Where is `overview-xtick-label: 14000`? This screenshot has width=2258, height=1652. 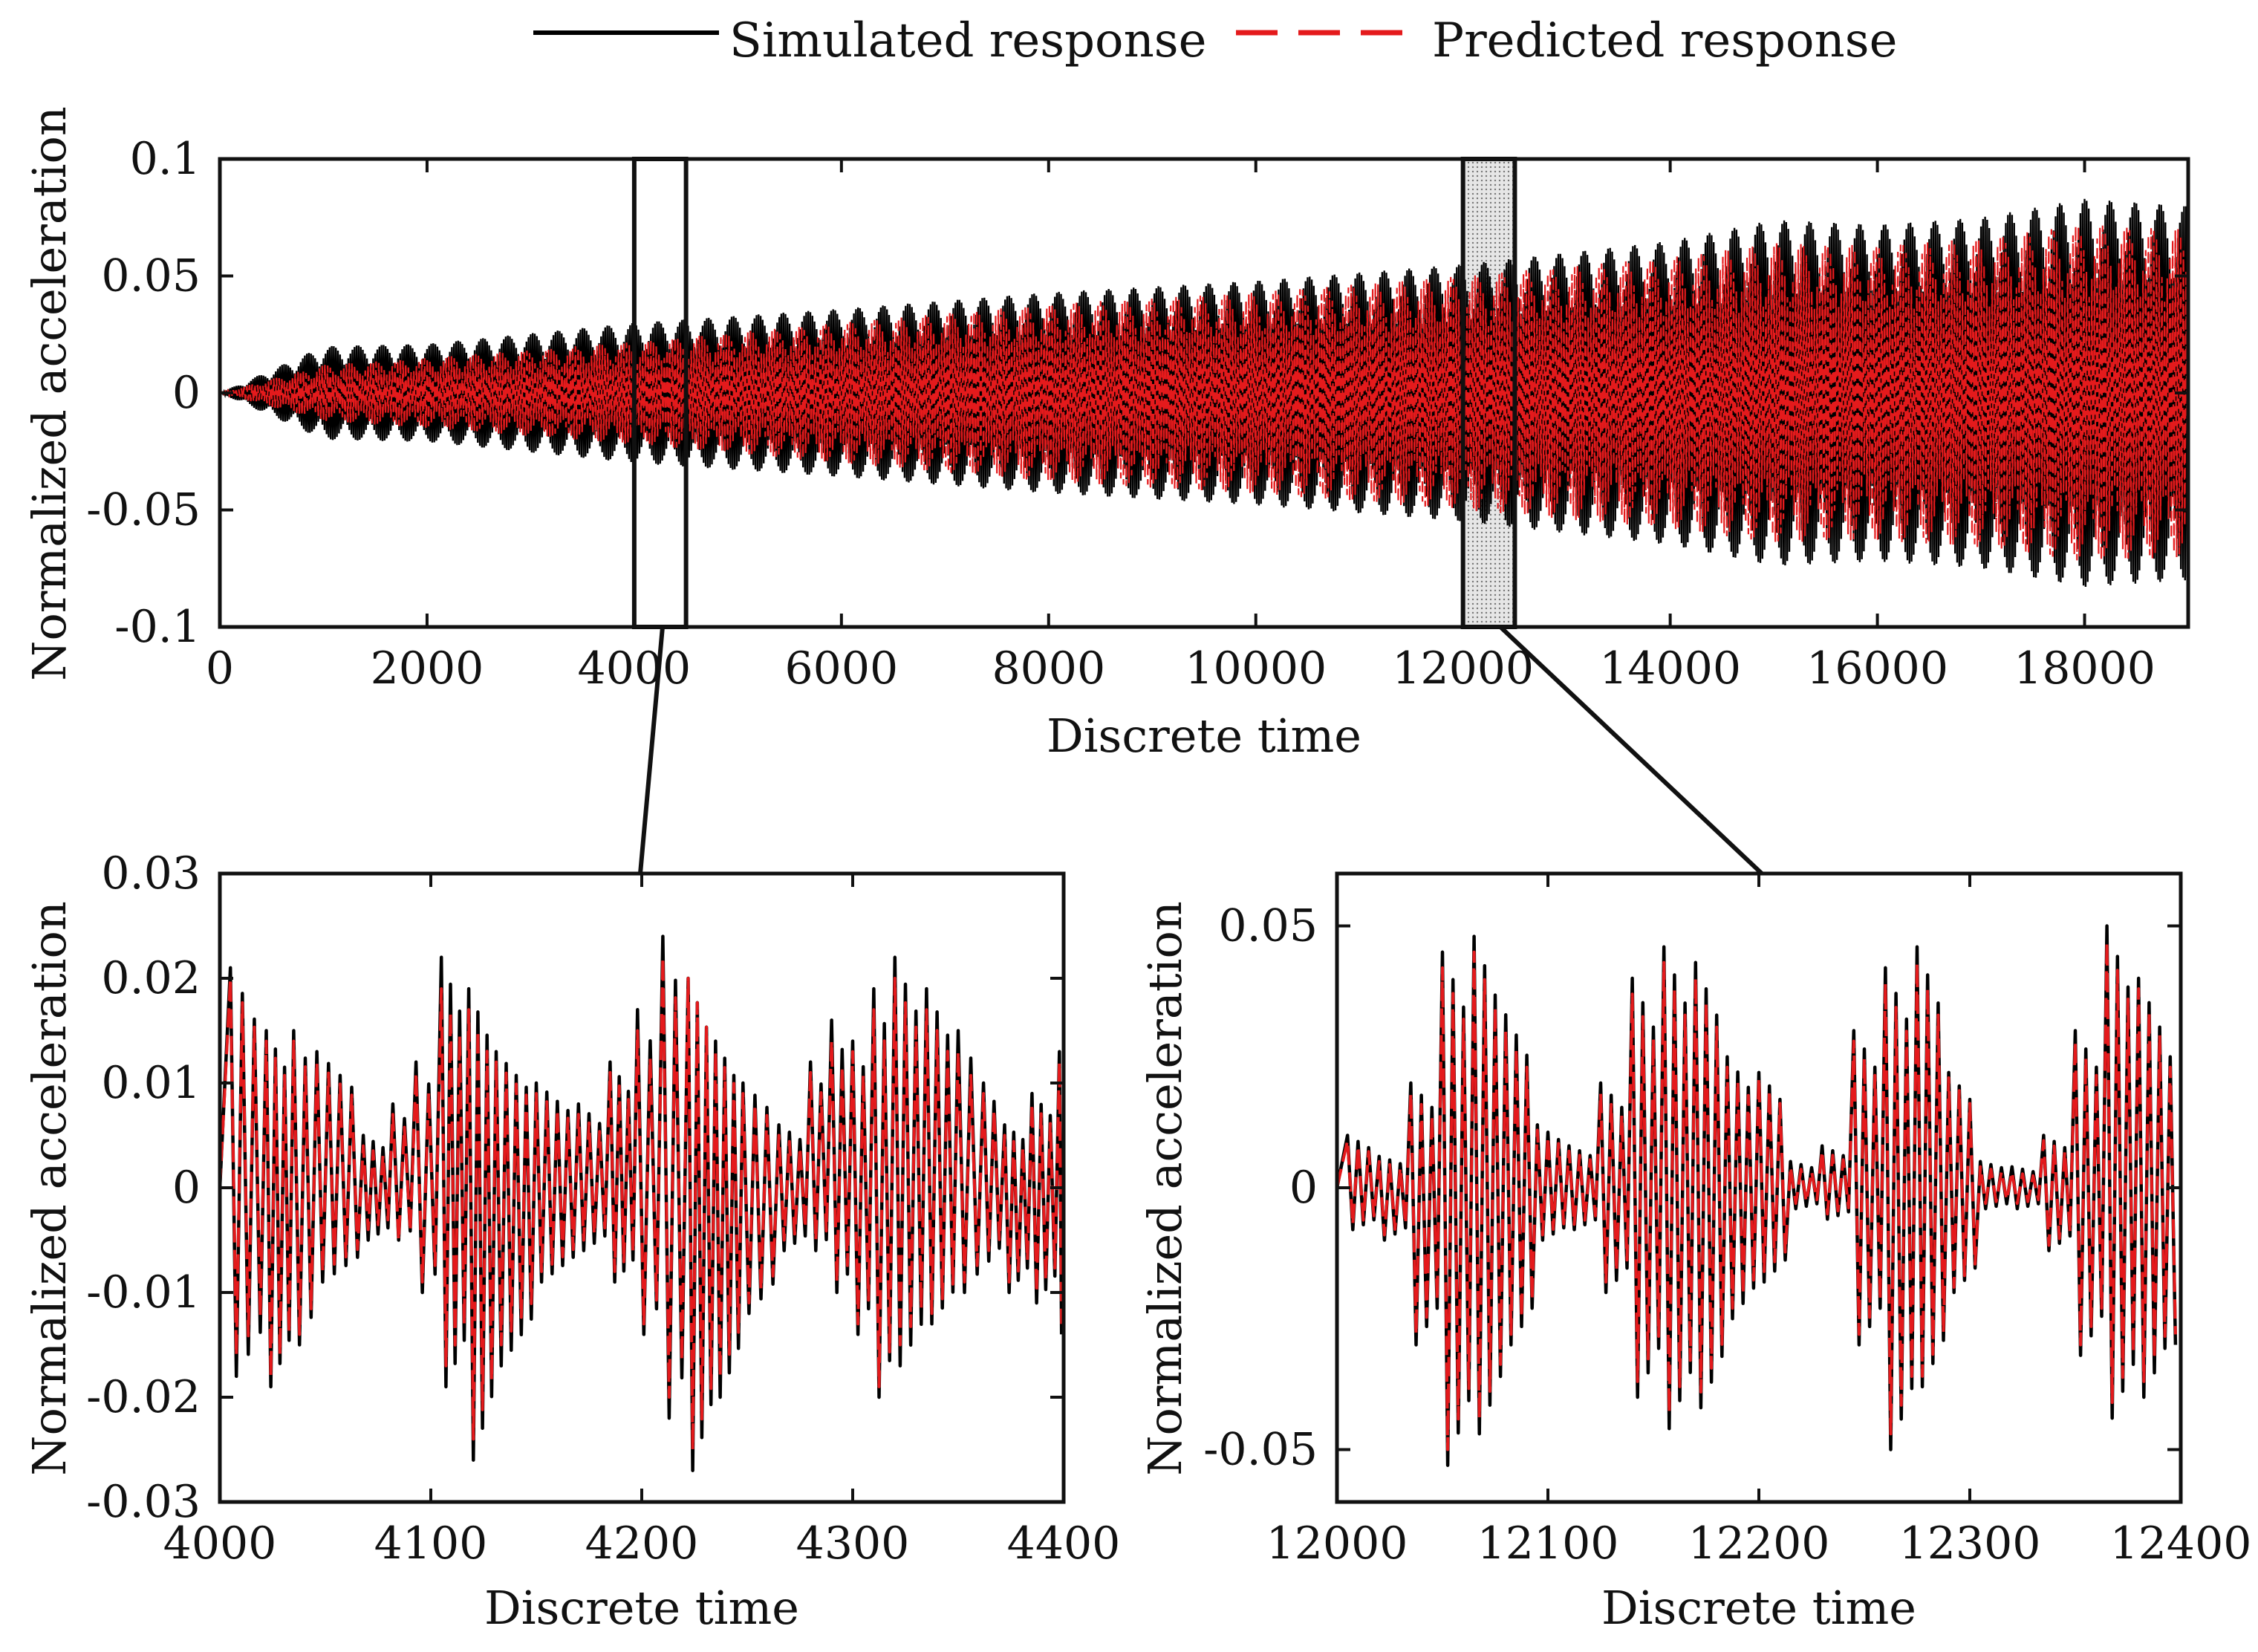
overview-xtick-label: 14000 is located at coordinates (1670, 669).